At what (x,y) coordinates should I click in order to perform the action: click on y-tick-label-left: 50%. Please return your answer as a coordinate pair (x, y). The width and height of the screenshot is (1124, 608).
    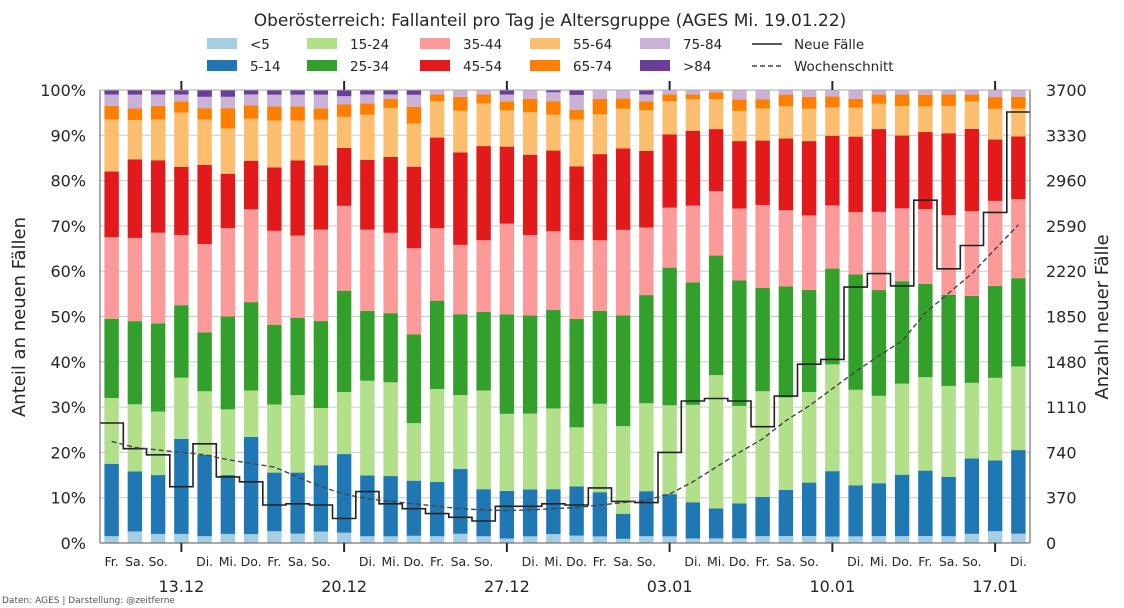
    Looking at the image, I should click on (68, 317).